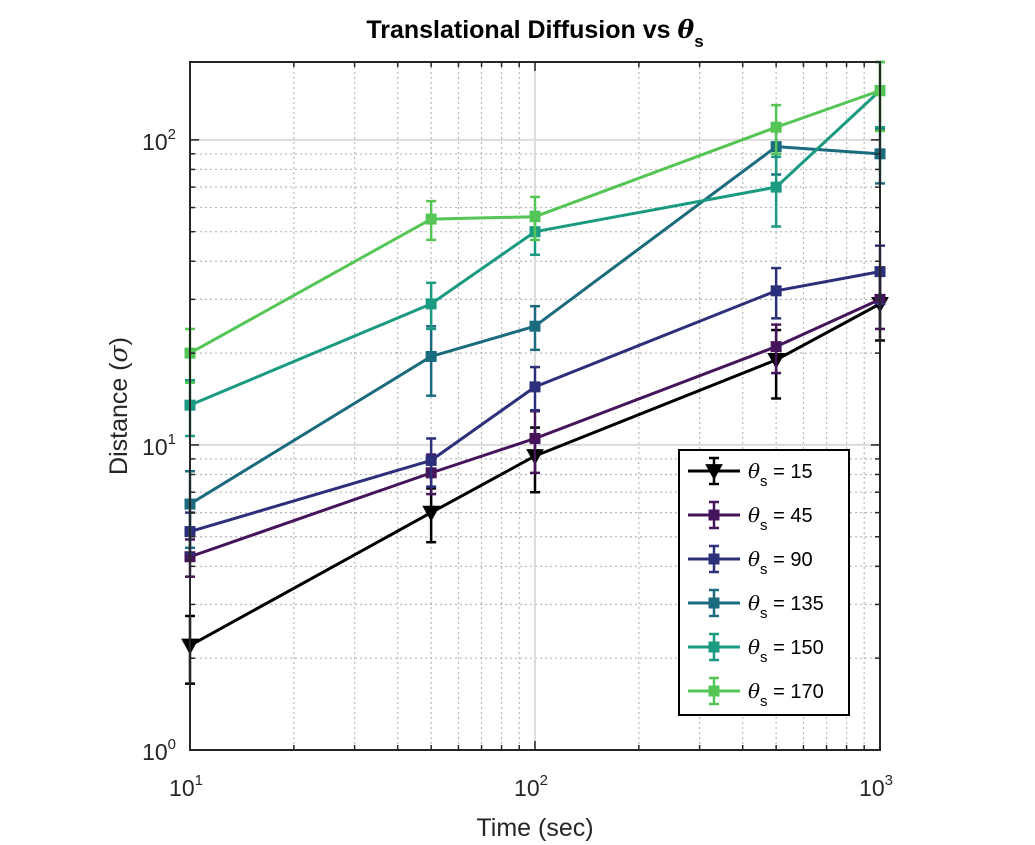  I want to click on x-tick-label: 10¹, so click(186, 786).